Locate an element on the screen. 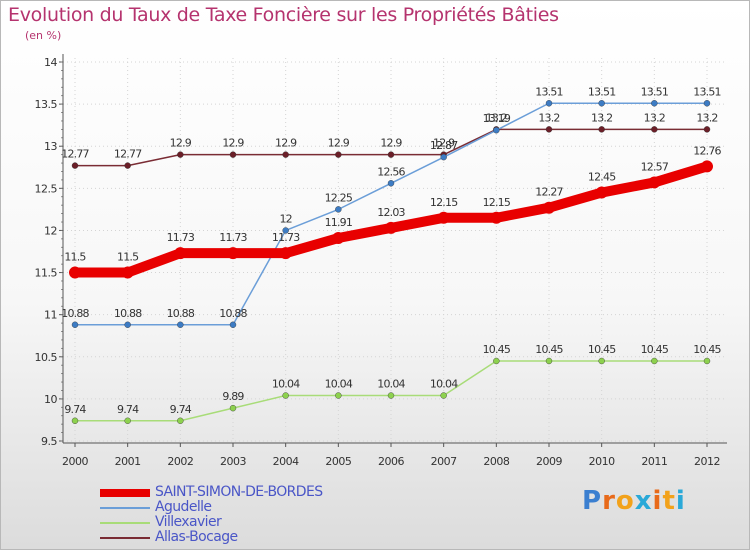 The height and width of the screenshot is (550, 750). y-tick-label: 10 is located at coordinates (50, 399).